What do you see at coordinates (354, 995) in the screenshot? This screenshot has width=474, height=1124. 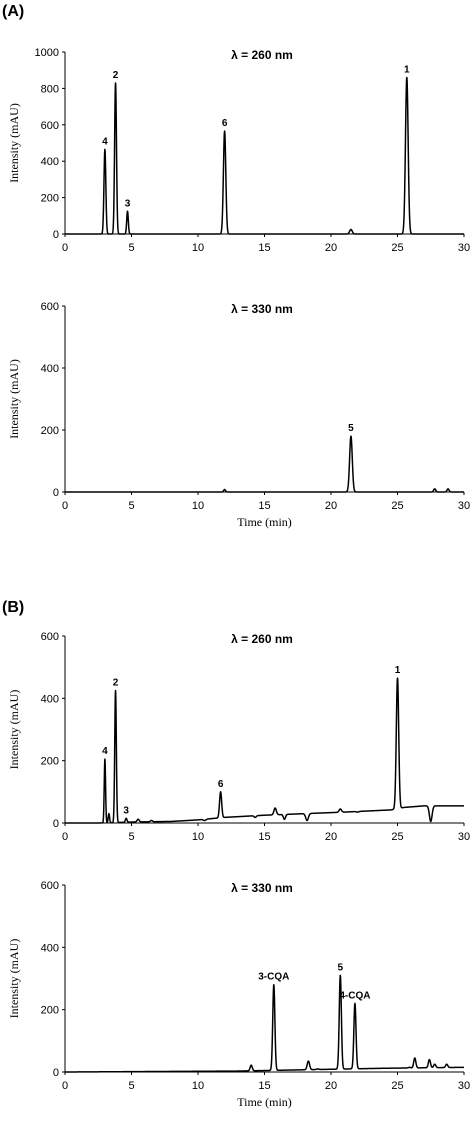 I see `peak-label: 4-CQA` at bounding box center [354, 995].